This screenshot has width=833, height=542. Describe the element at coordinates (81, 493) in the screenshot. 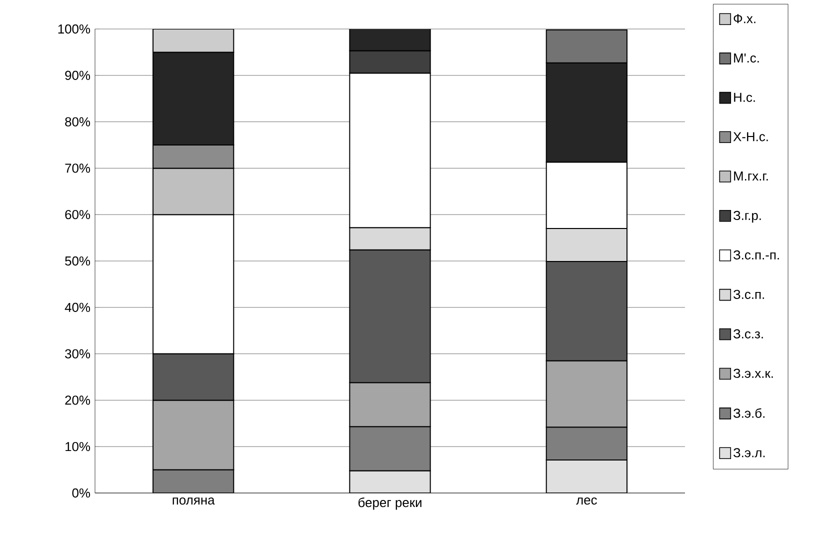

I see `y-tick-label: 0%` at that location.